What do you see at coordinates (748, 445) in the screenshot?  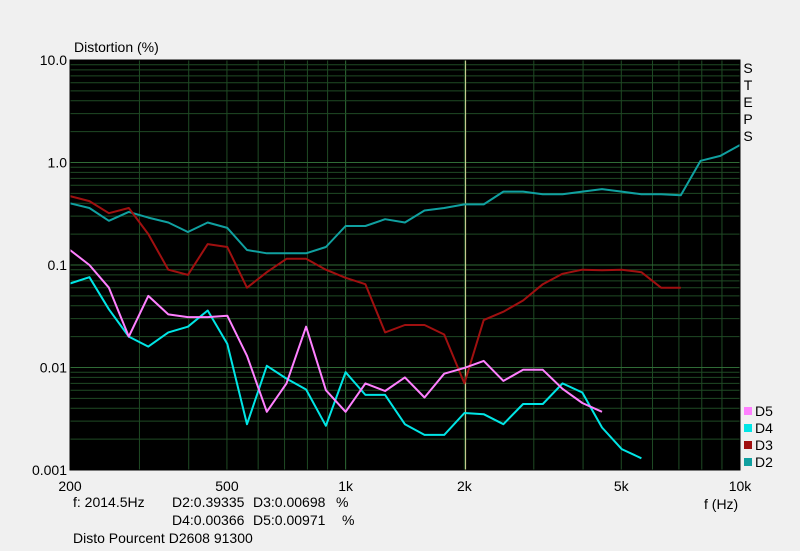 I see `legend-swatch-d3` at bounding box center [748, 445].